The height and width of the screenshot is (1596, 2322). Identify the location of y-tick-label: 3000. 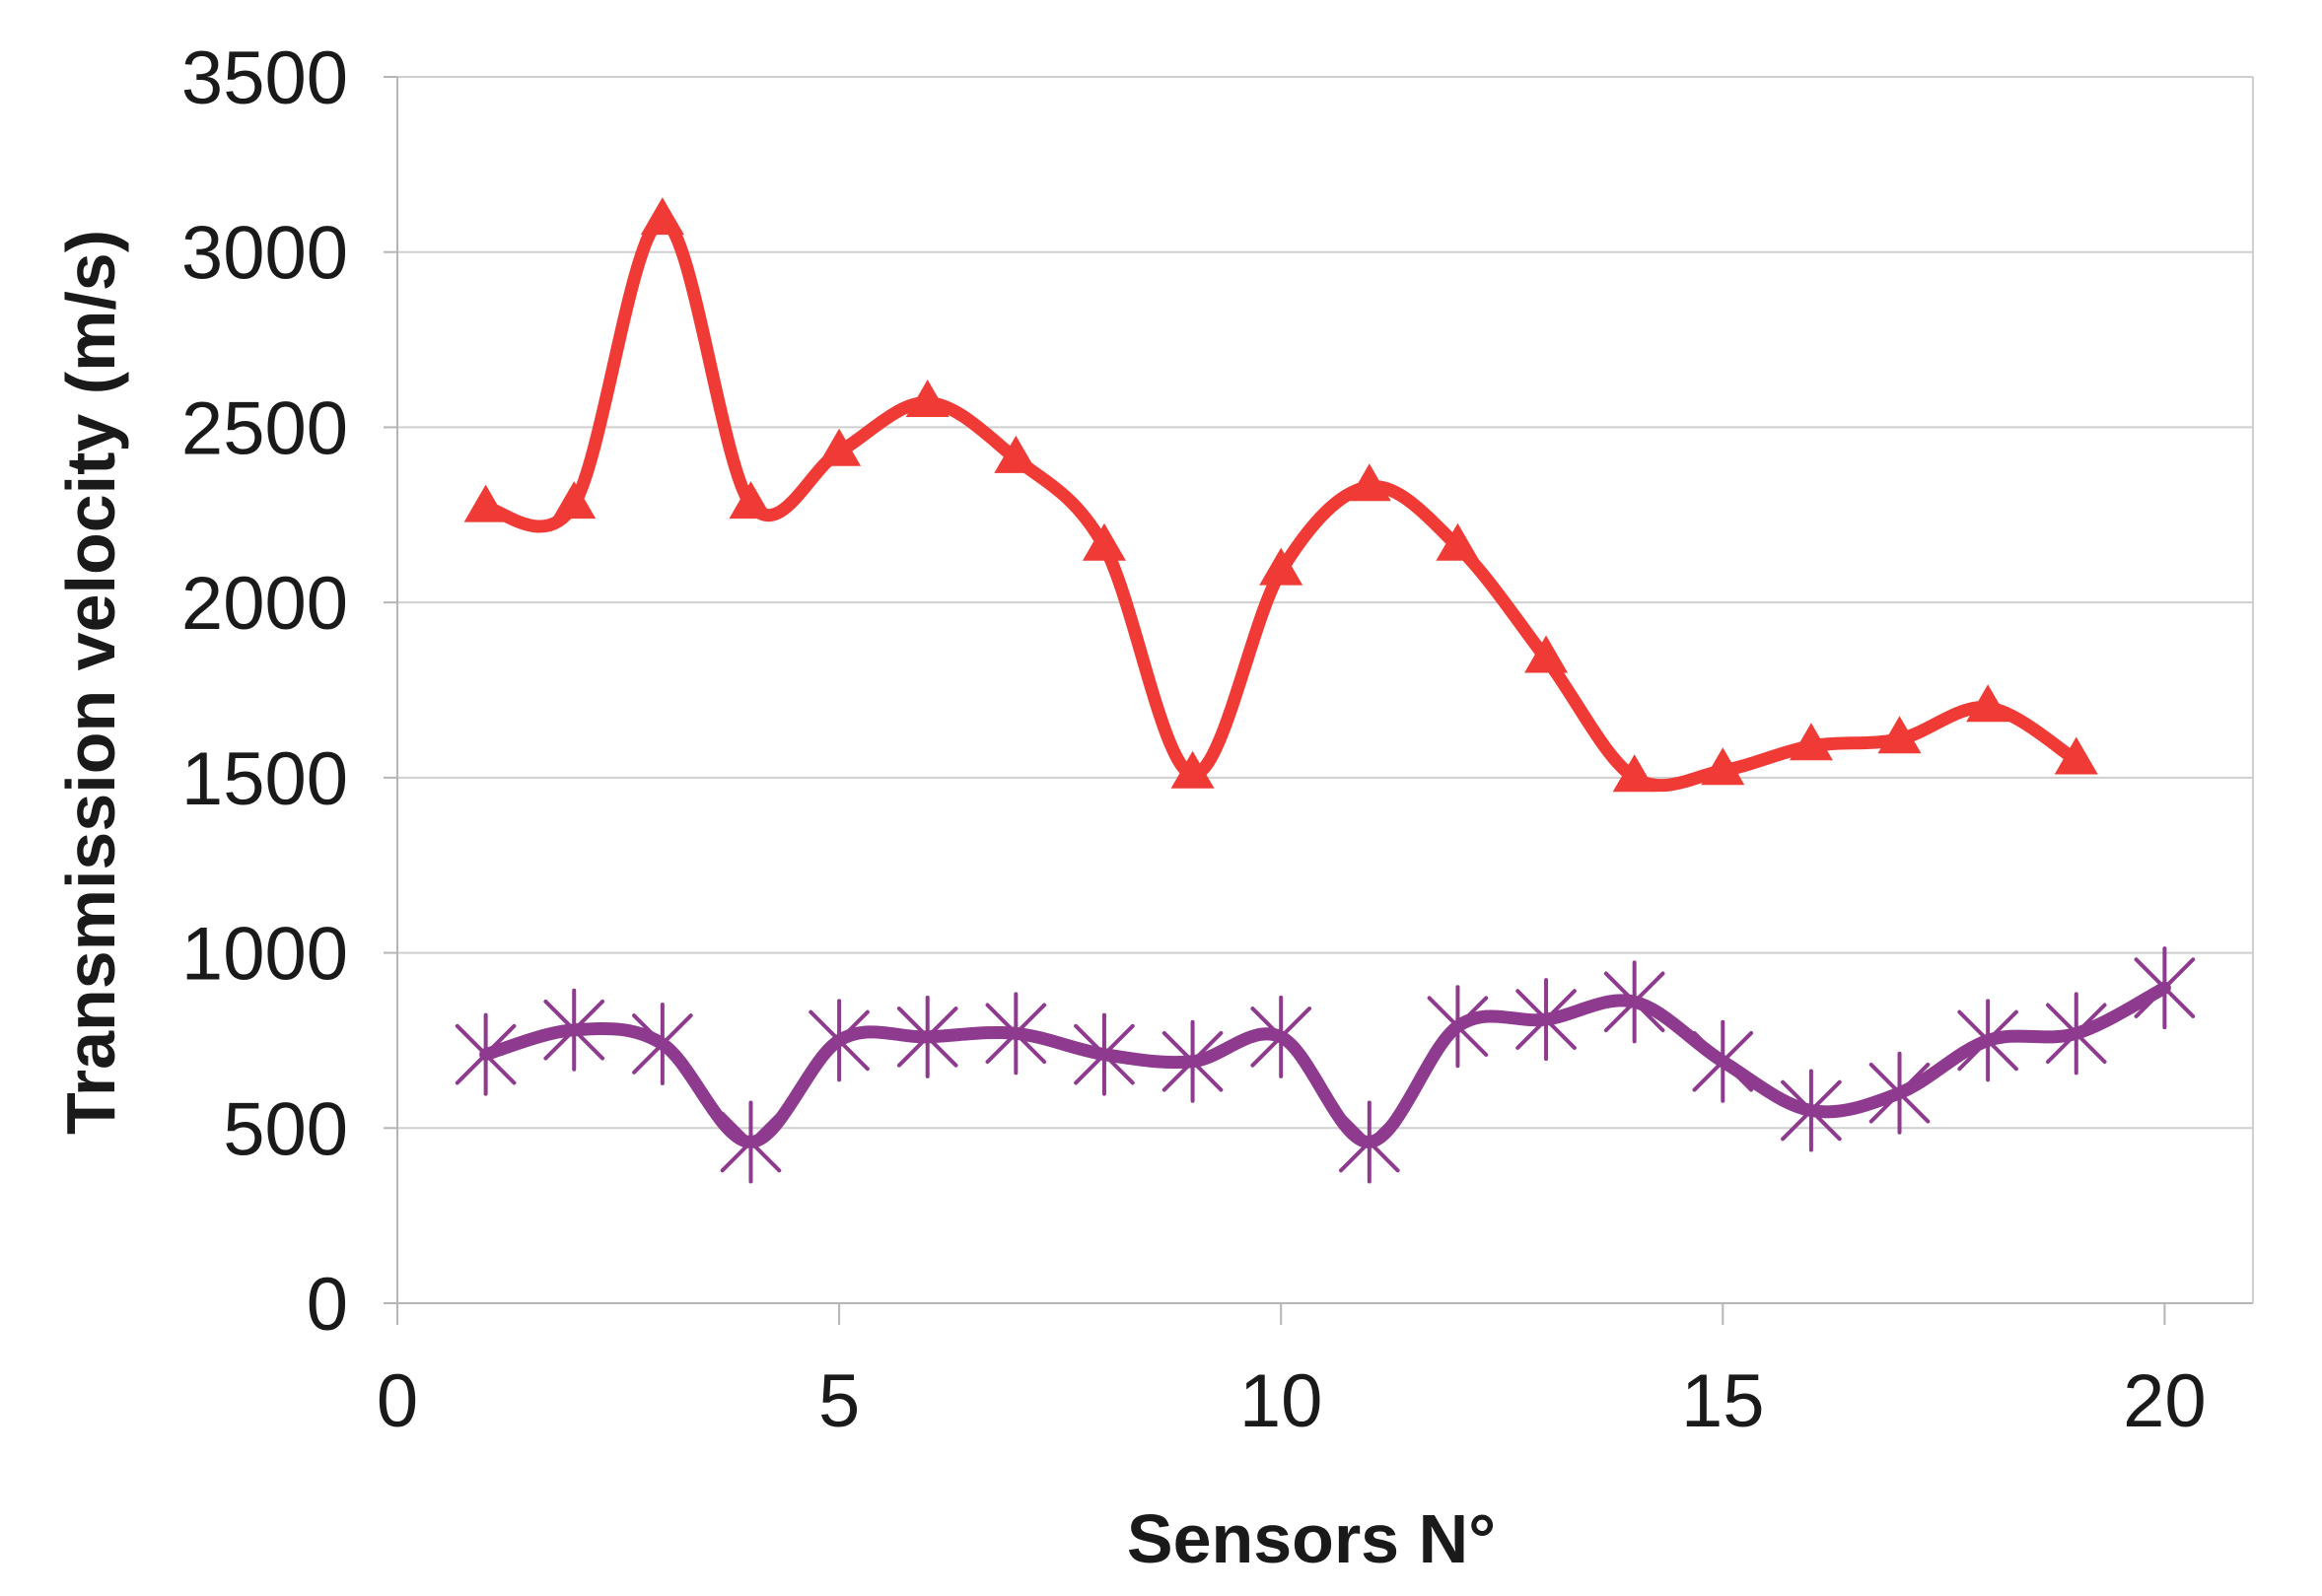
(264, 254).